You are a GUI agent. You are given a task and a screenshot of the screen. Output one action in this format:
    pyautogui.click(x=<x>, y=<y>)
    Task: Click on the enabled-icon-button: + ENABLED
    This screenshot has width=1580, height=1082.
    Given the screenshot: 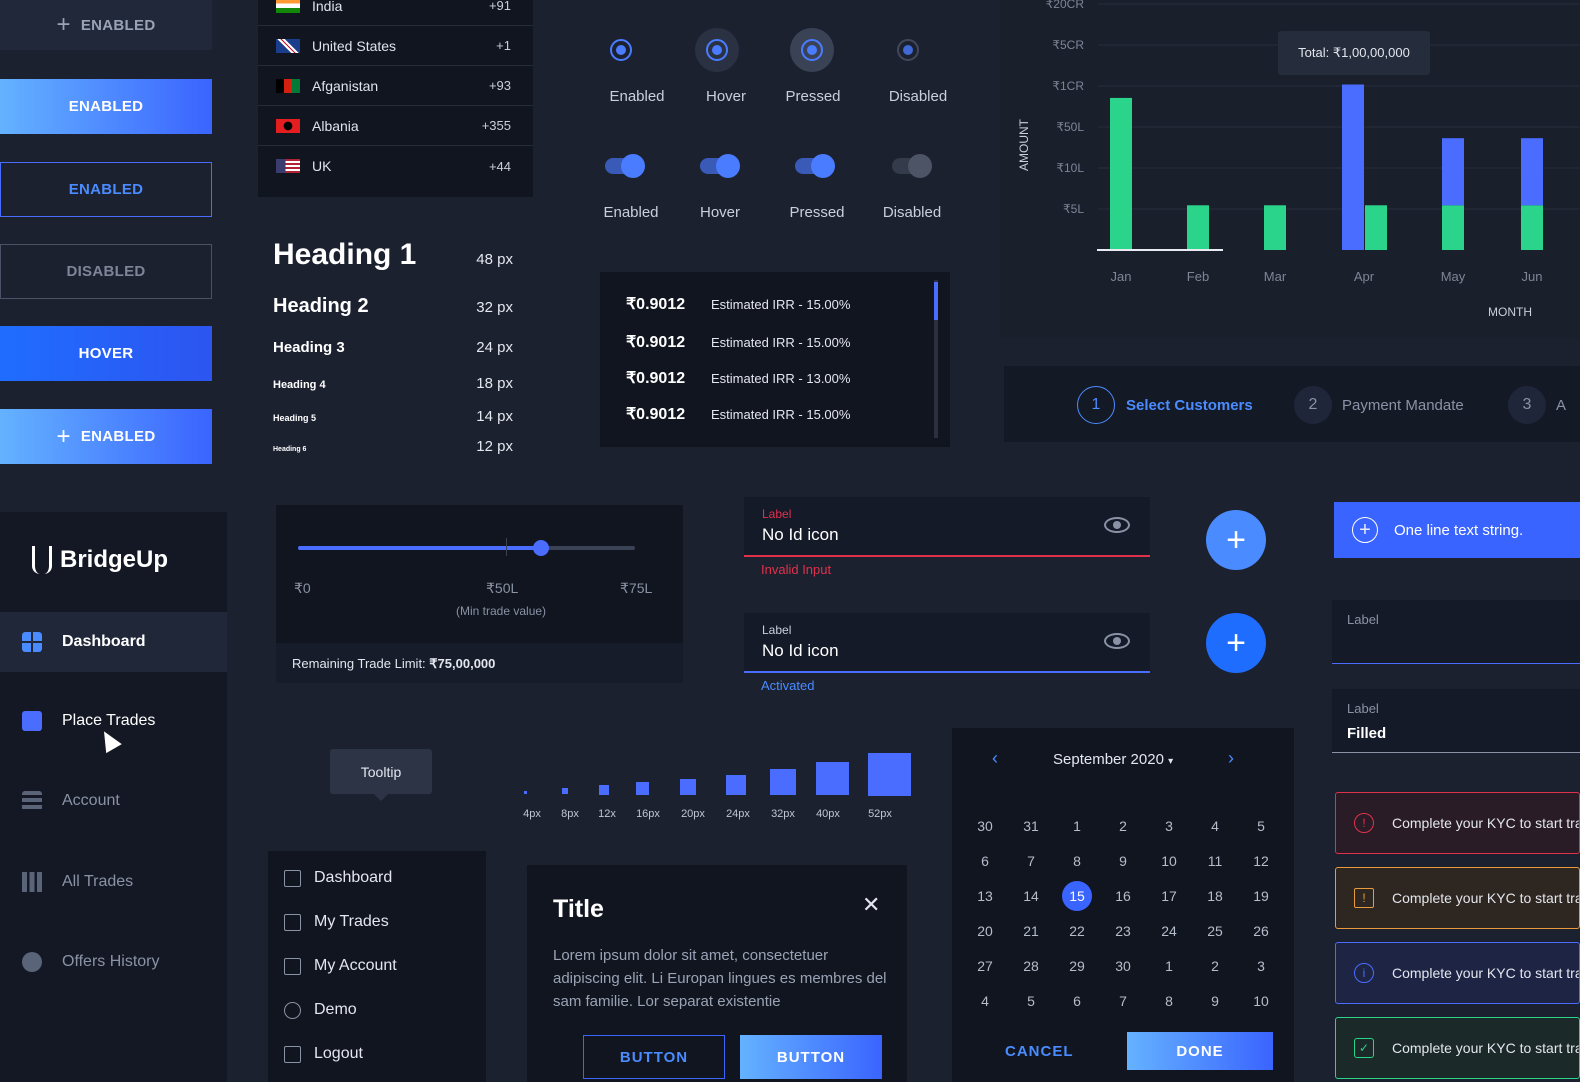 What is the action you would take?
    pyautogui.click(x=106, y=436)
    